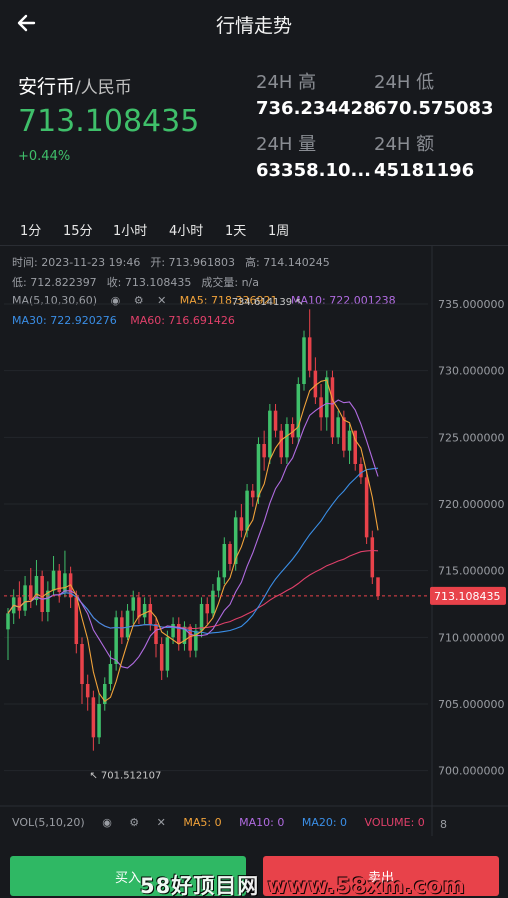 The height and width of the screenshot is (898, 508). Describe the element at coordinates (162, 300) in the screenshot. I see `close-icon: ✕` at that location.